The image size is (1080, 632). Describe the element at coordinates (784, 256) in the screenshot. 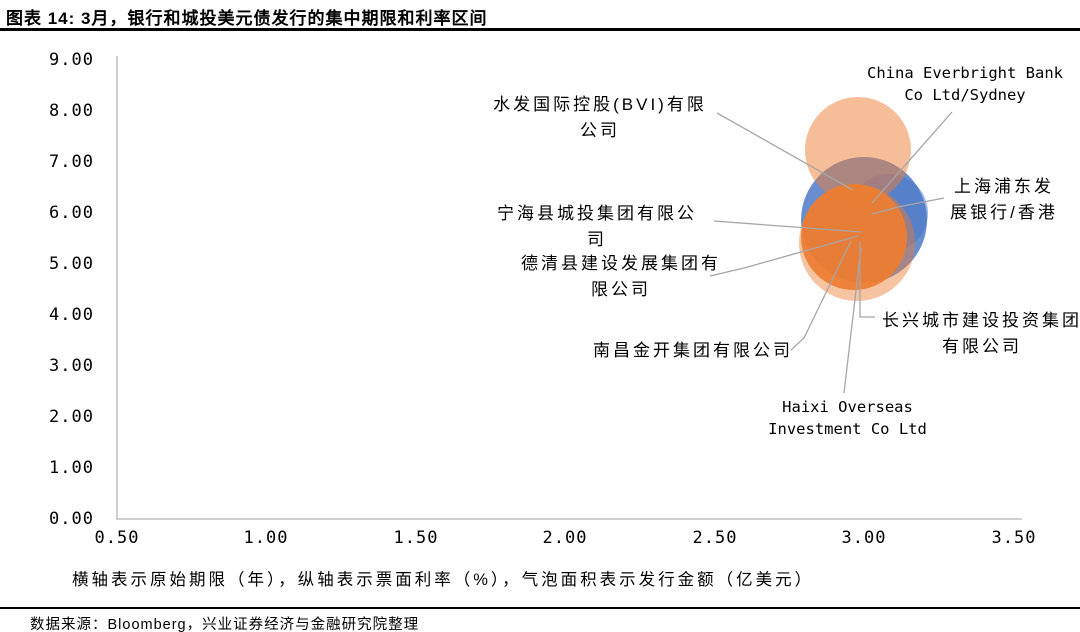

I see `leader-deqing` at that location.